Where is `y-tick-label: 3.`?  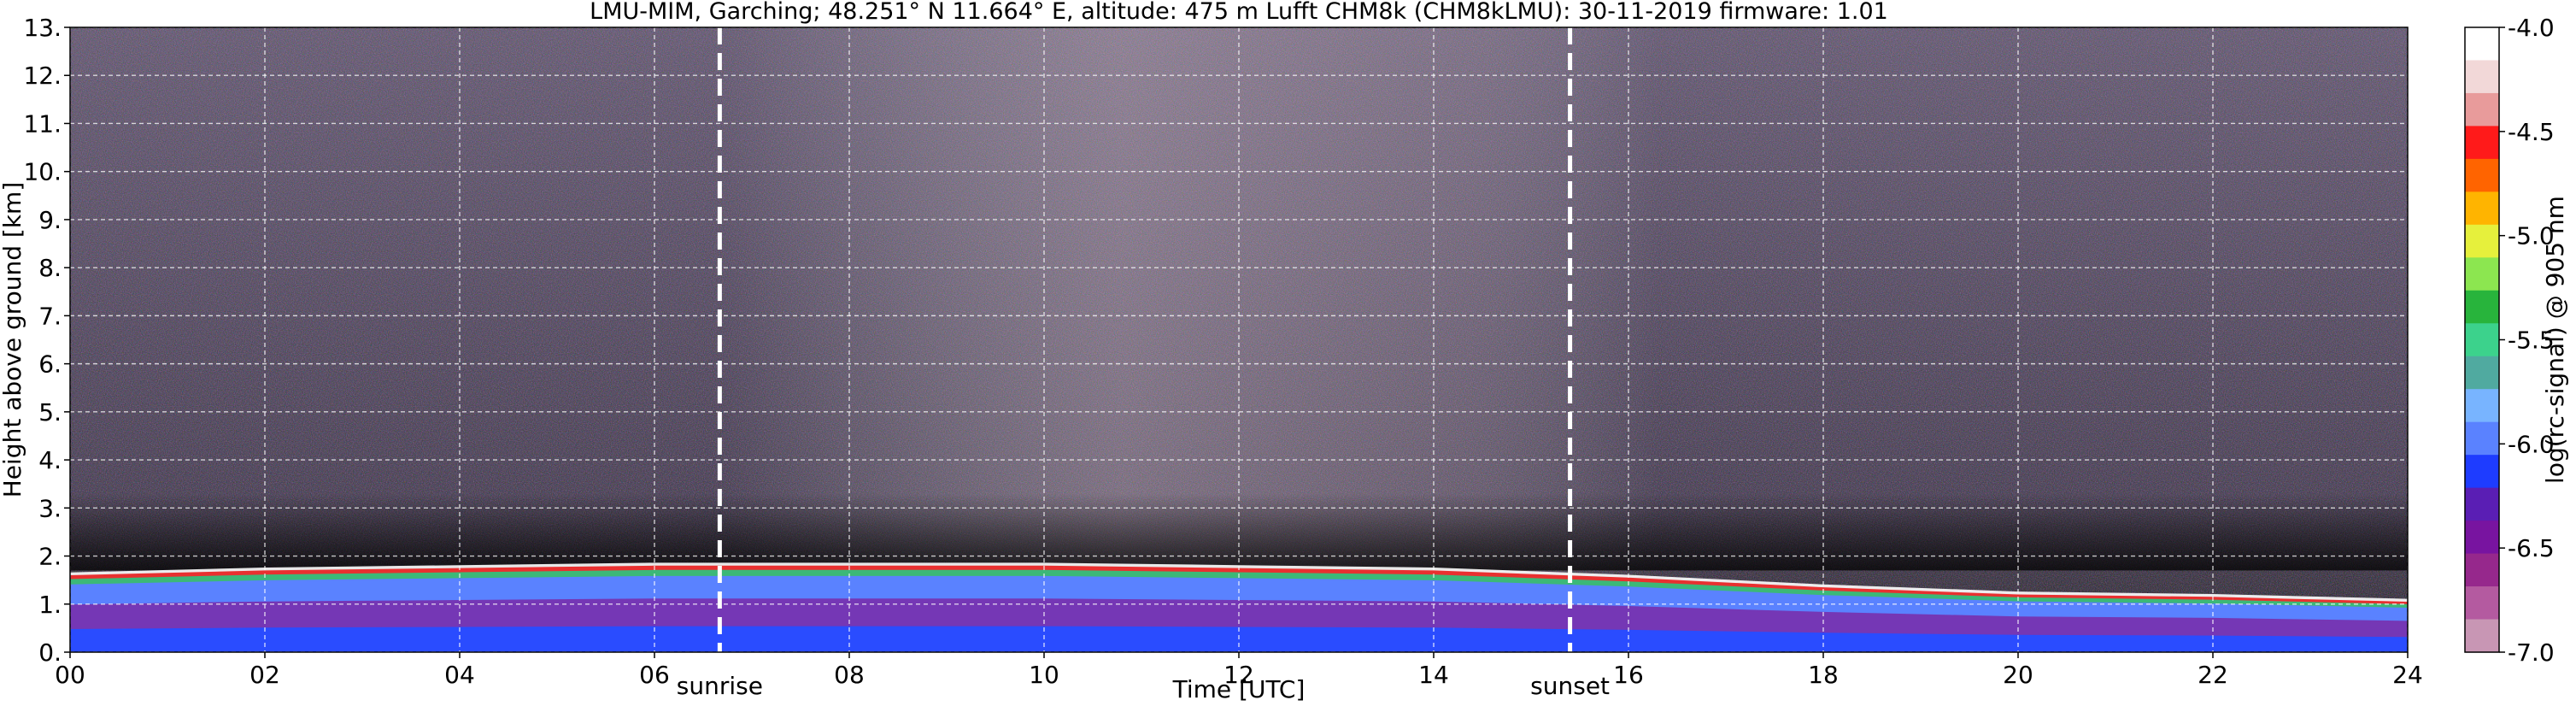
y-tick-label: 3. is located at coordinates (50, 508).